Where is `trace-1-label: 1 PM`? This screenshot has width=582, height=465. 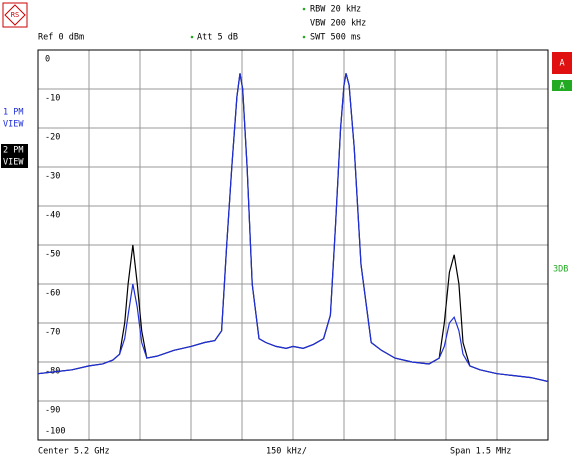
trace-1-label: 1 PM is located at coordinates (13, 113).